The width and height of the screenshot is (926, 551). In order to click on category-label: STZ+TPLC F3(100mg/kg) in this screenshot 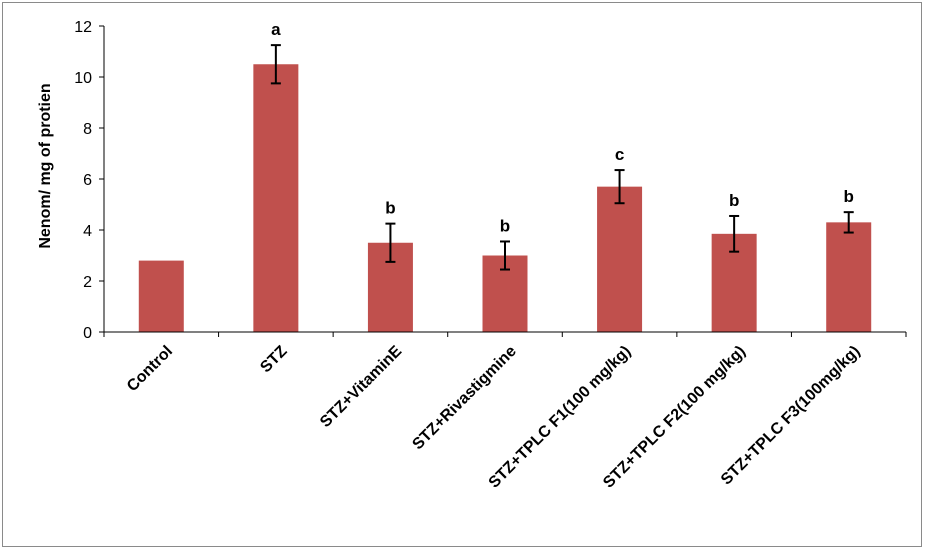, I will do `click(791, 416)`.